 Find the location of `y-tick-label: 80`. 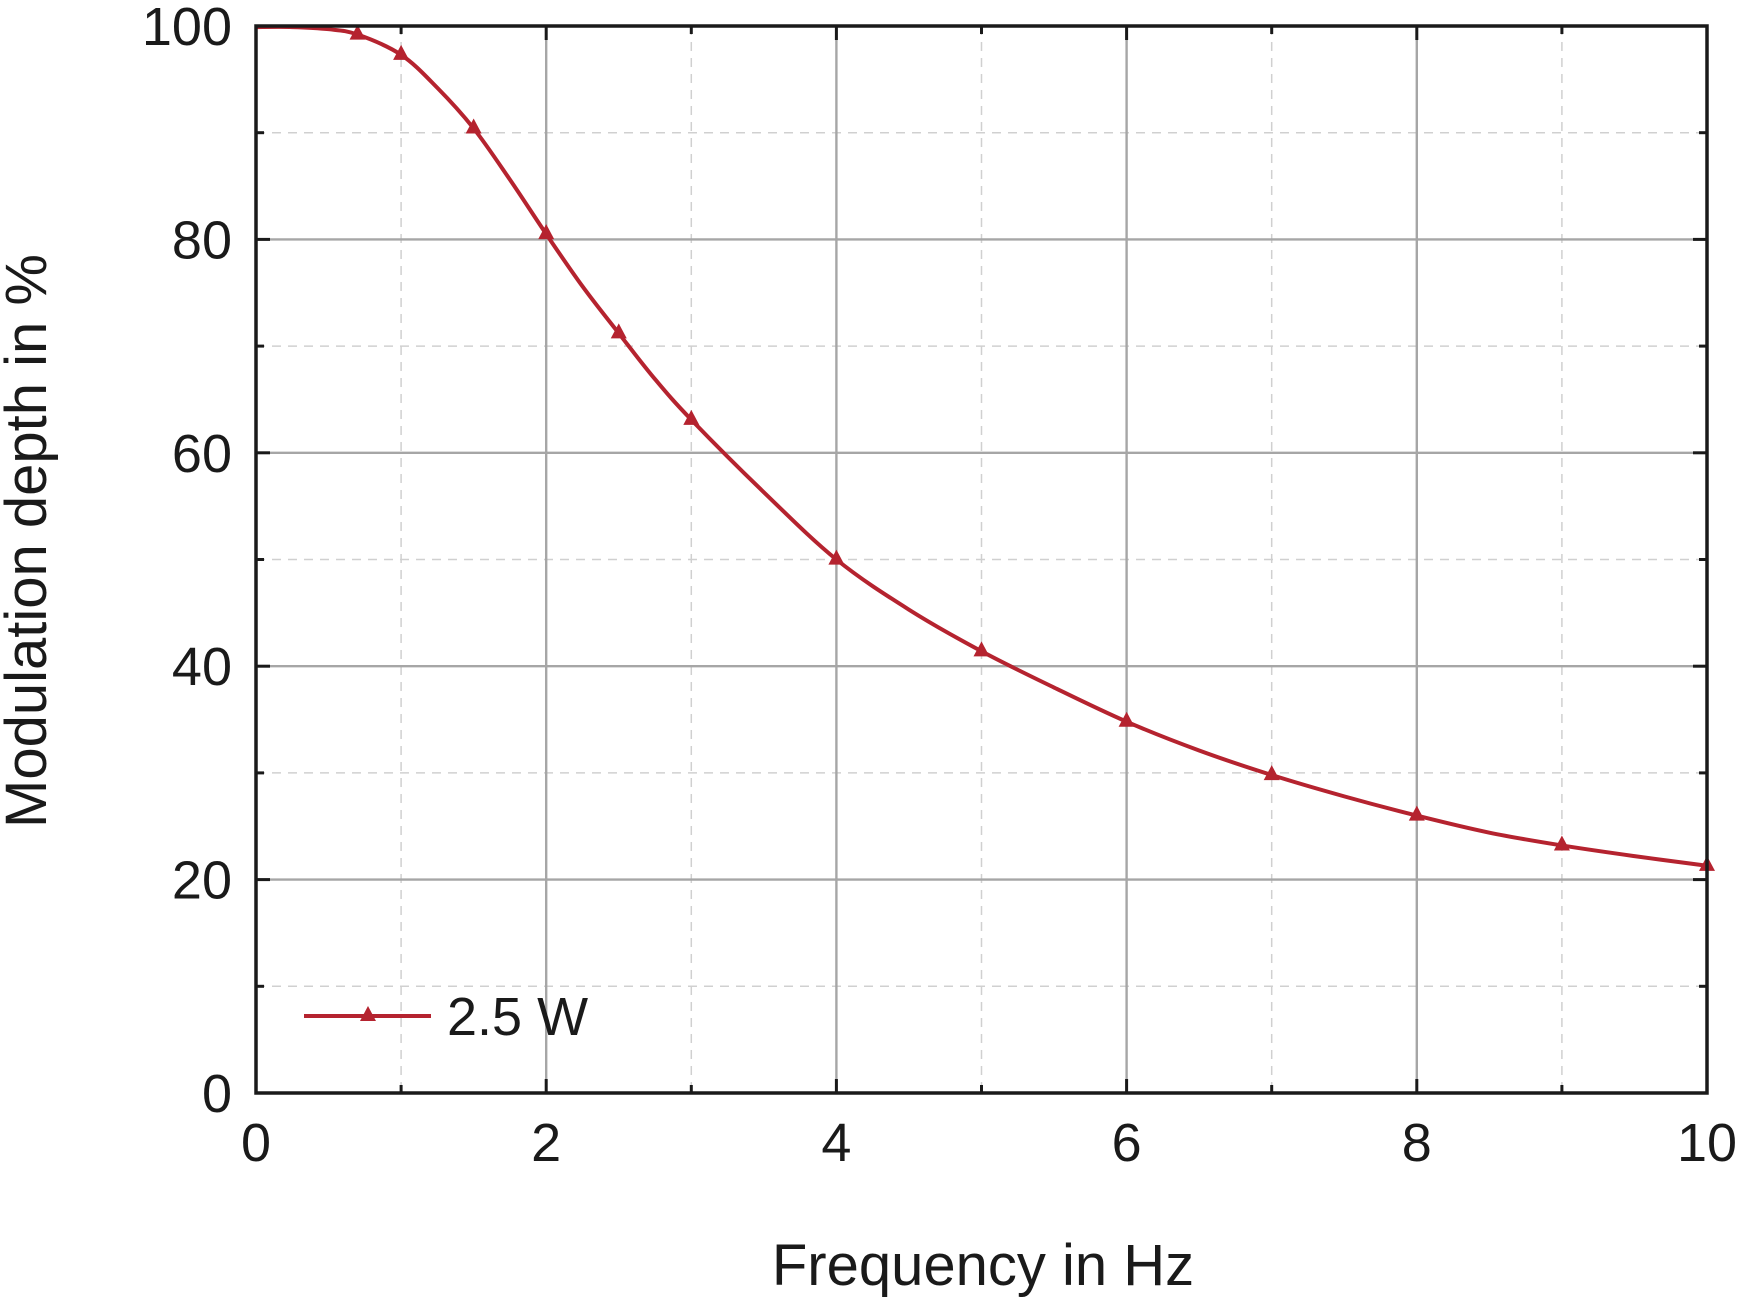

y-tick-label: 80 is located at coordinates (202, 240).